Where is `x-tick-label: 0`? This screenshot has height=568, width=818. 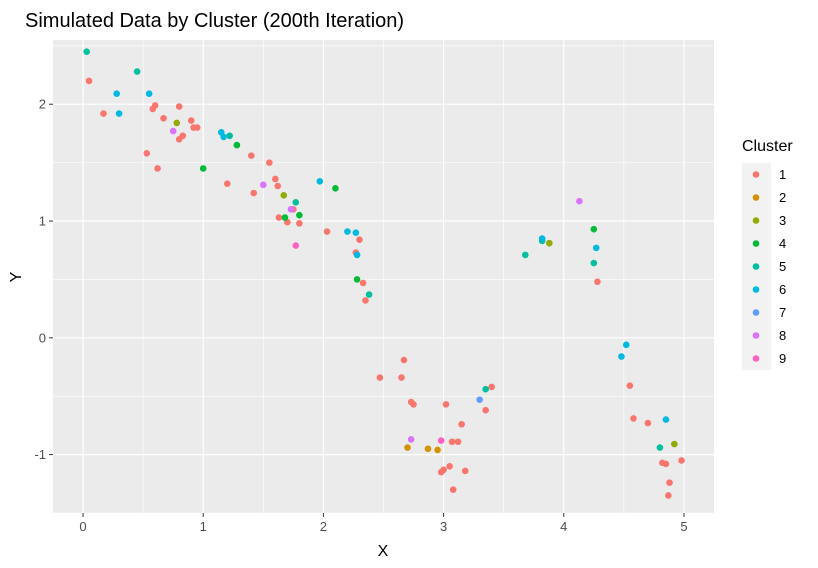
x-tick-label: 0 is located at coordinates (82, 526).